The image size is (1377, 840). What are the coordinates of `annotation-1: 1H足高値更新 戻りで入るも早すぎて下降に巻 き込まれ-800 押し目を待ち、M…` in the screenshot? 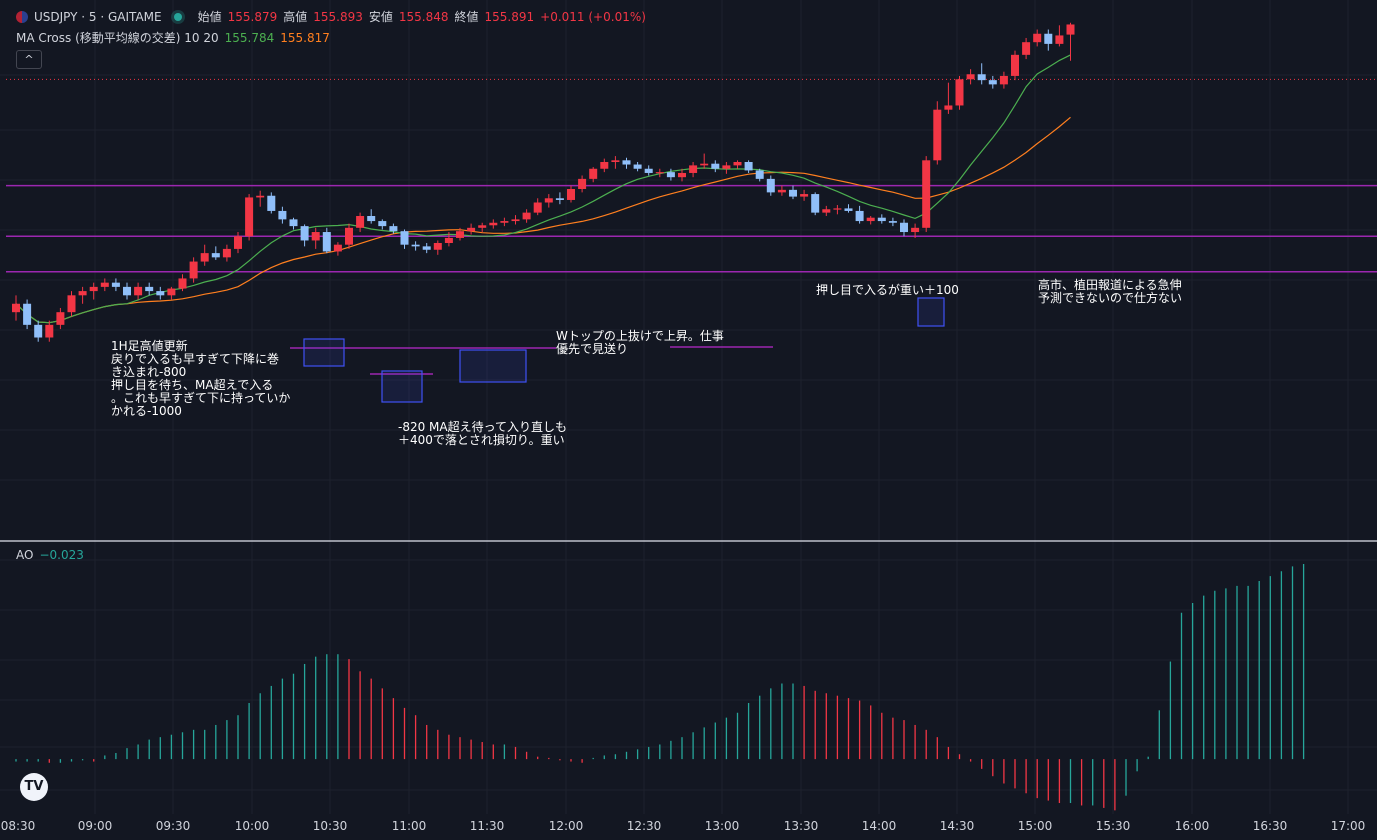 It's located at (201, 378).